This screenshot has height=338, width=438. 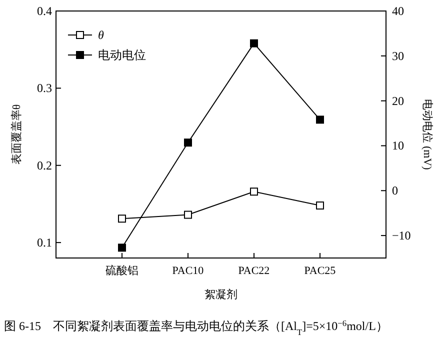 I want to click on x-tick-label: 硫酸铝, so click(x=122, y=270).